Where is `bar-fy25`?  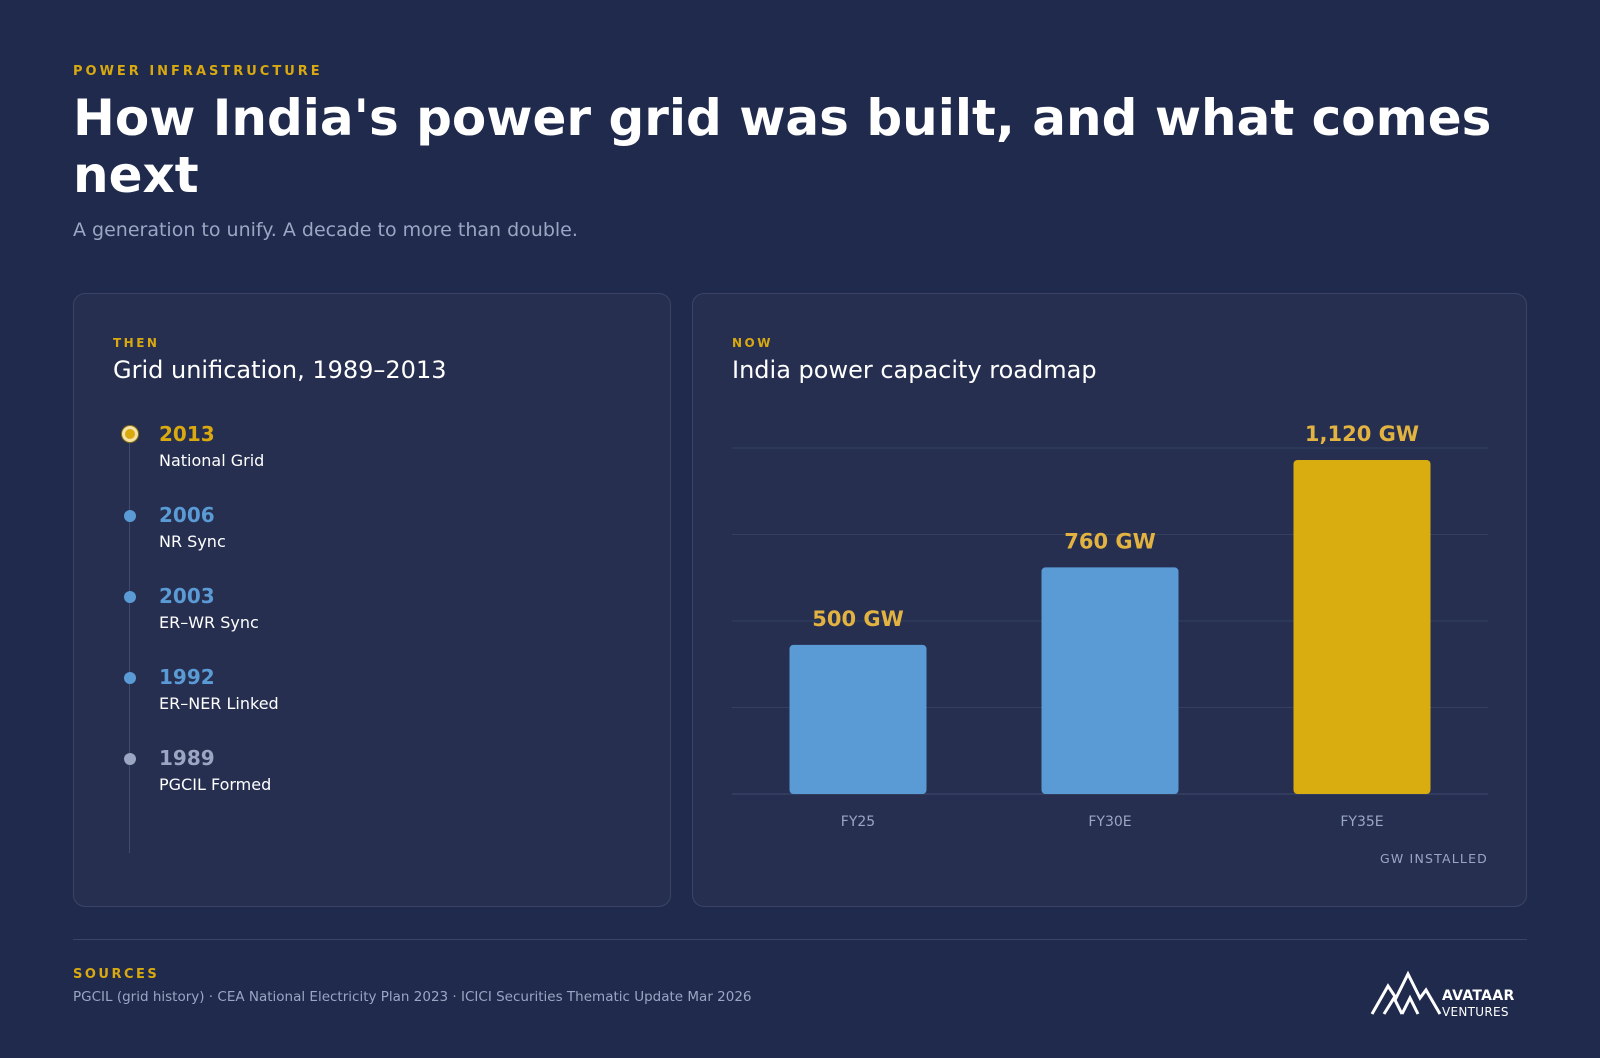 bar-fy25 is located at coordinates (858, 719).